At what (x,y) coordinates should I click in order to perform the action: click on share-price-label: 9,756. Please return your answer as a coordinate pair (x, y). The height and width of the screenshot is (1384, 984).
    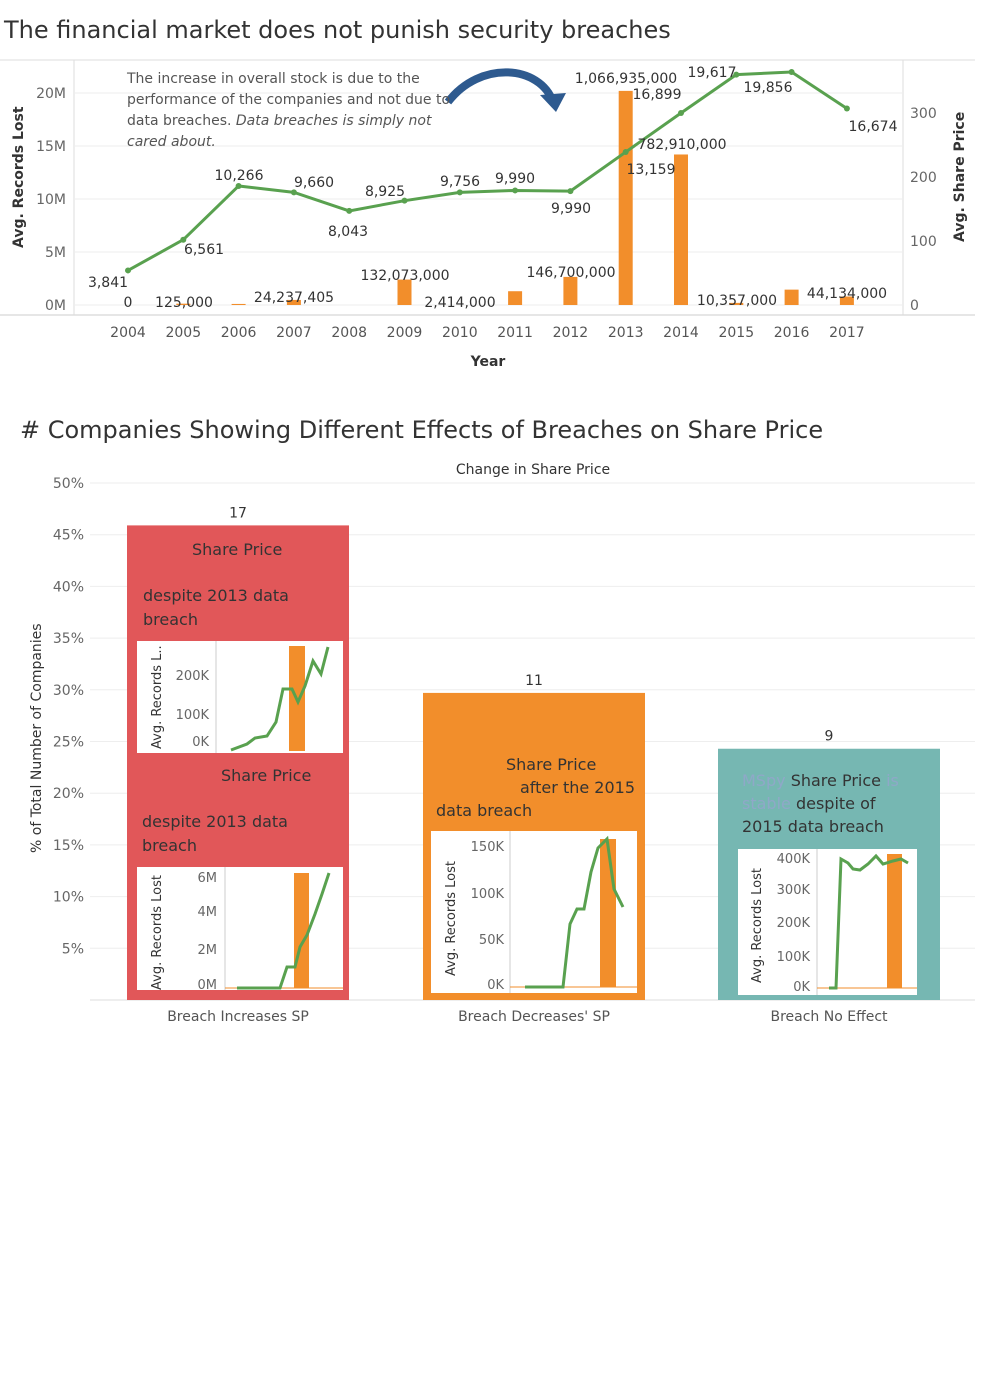
    Looking at the image, I should click on (460, 182).